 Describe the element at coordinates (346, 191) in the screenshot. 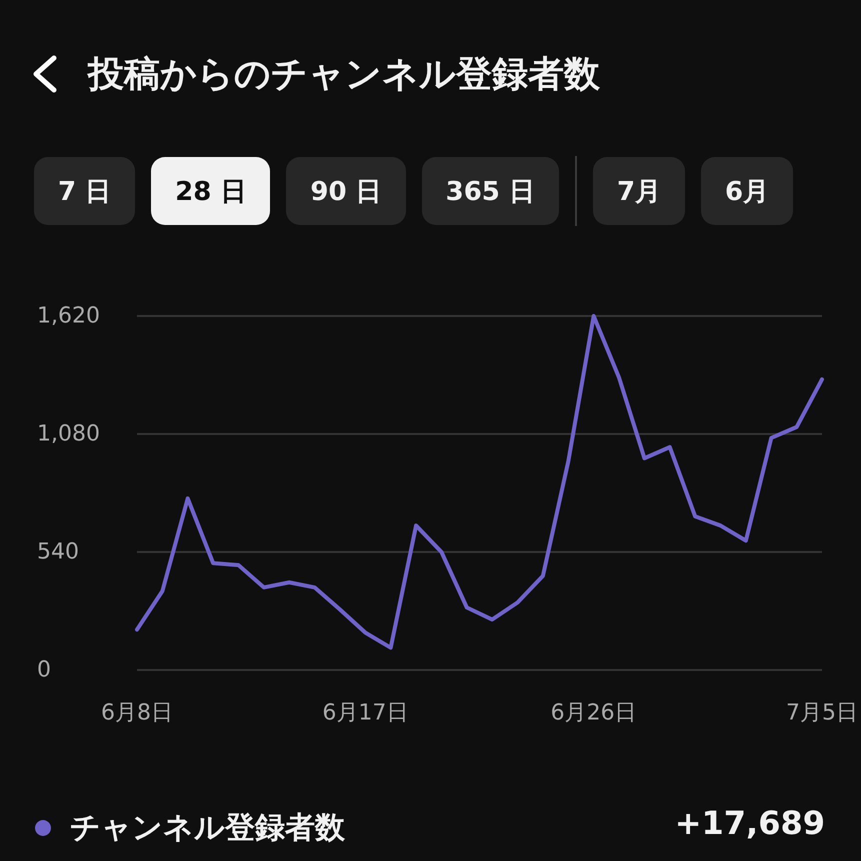

I see `text: 90 日` at that location.